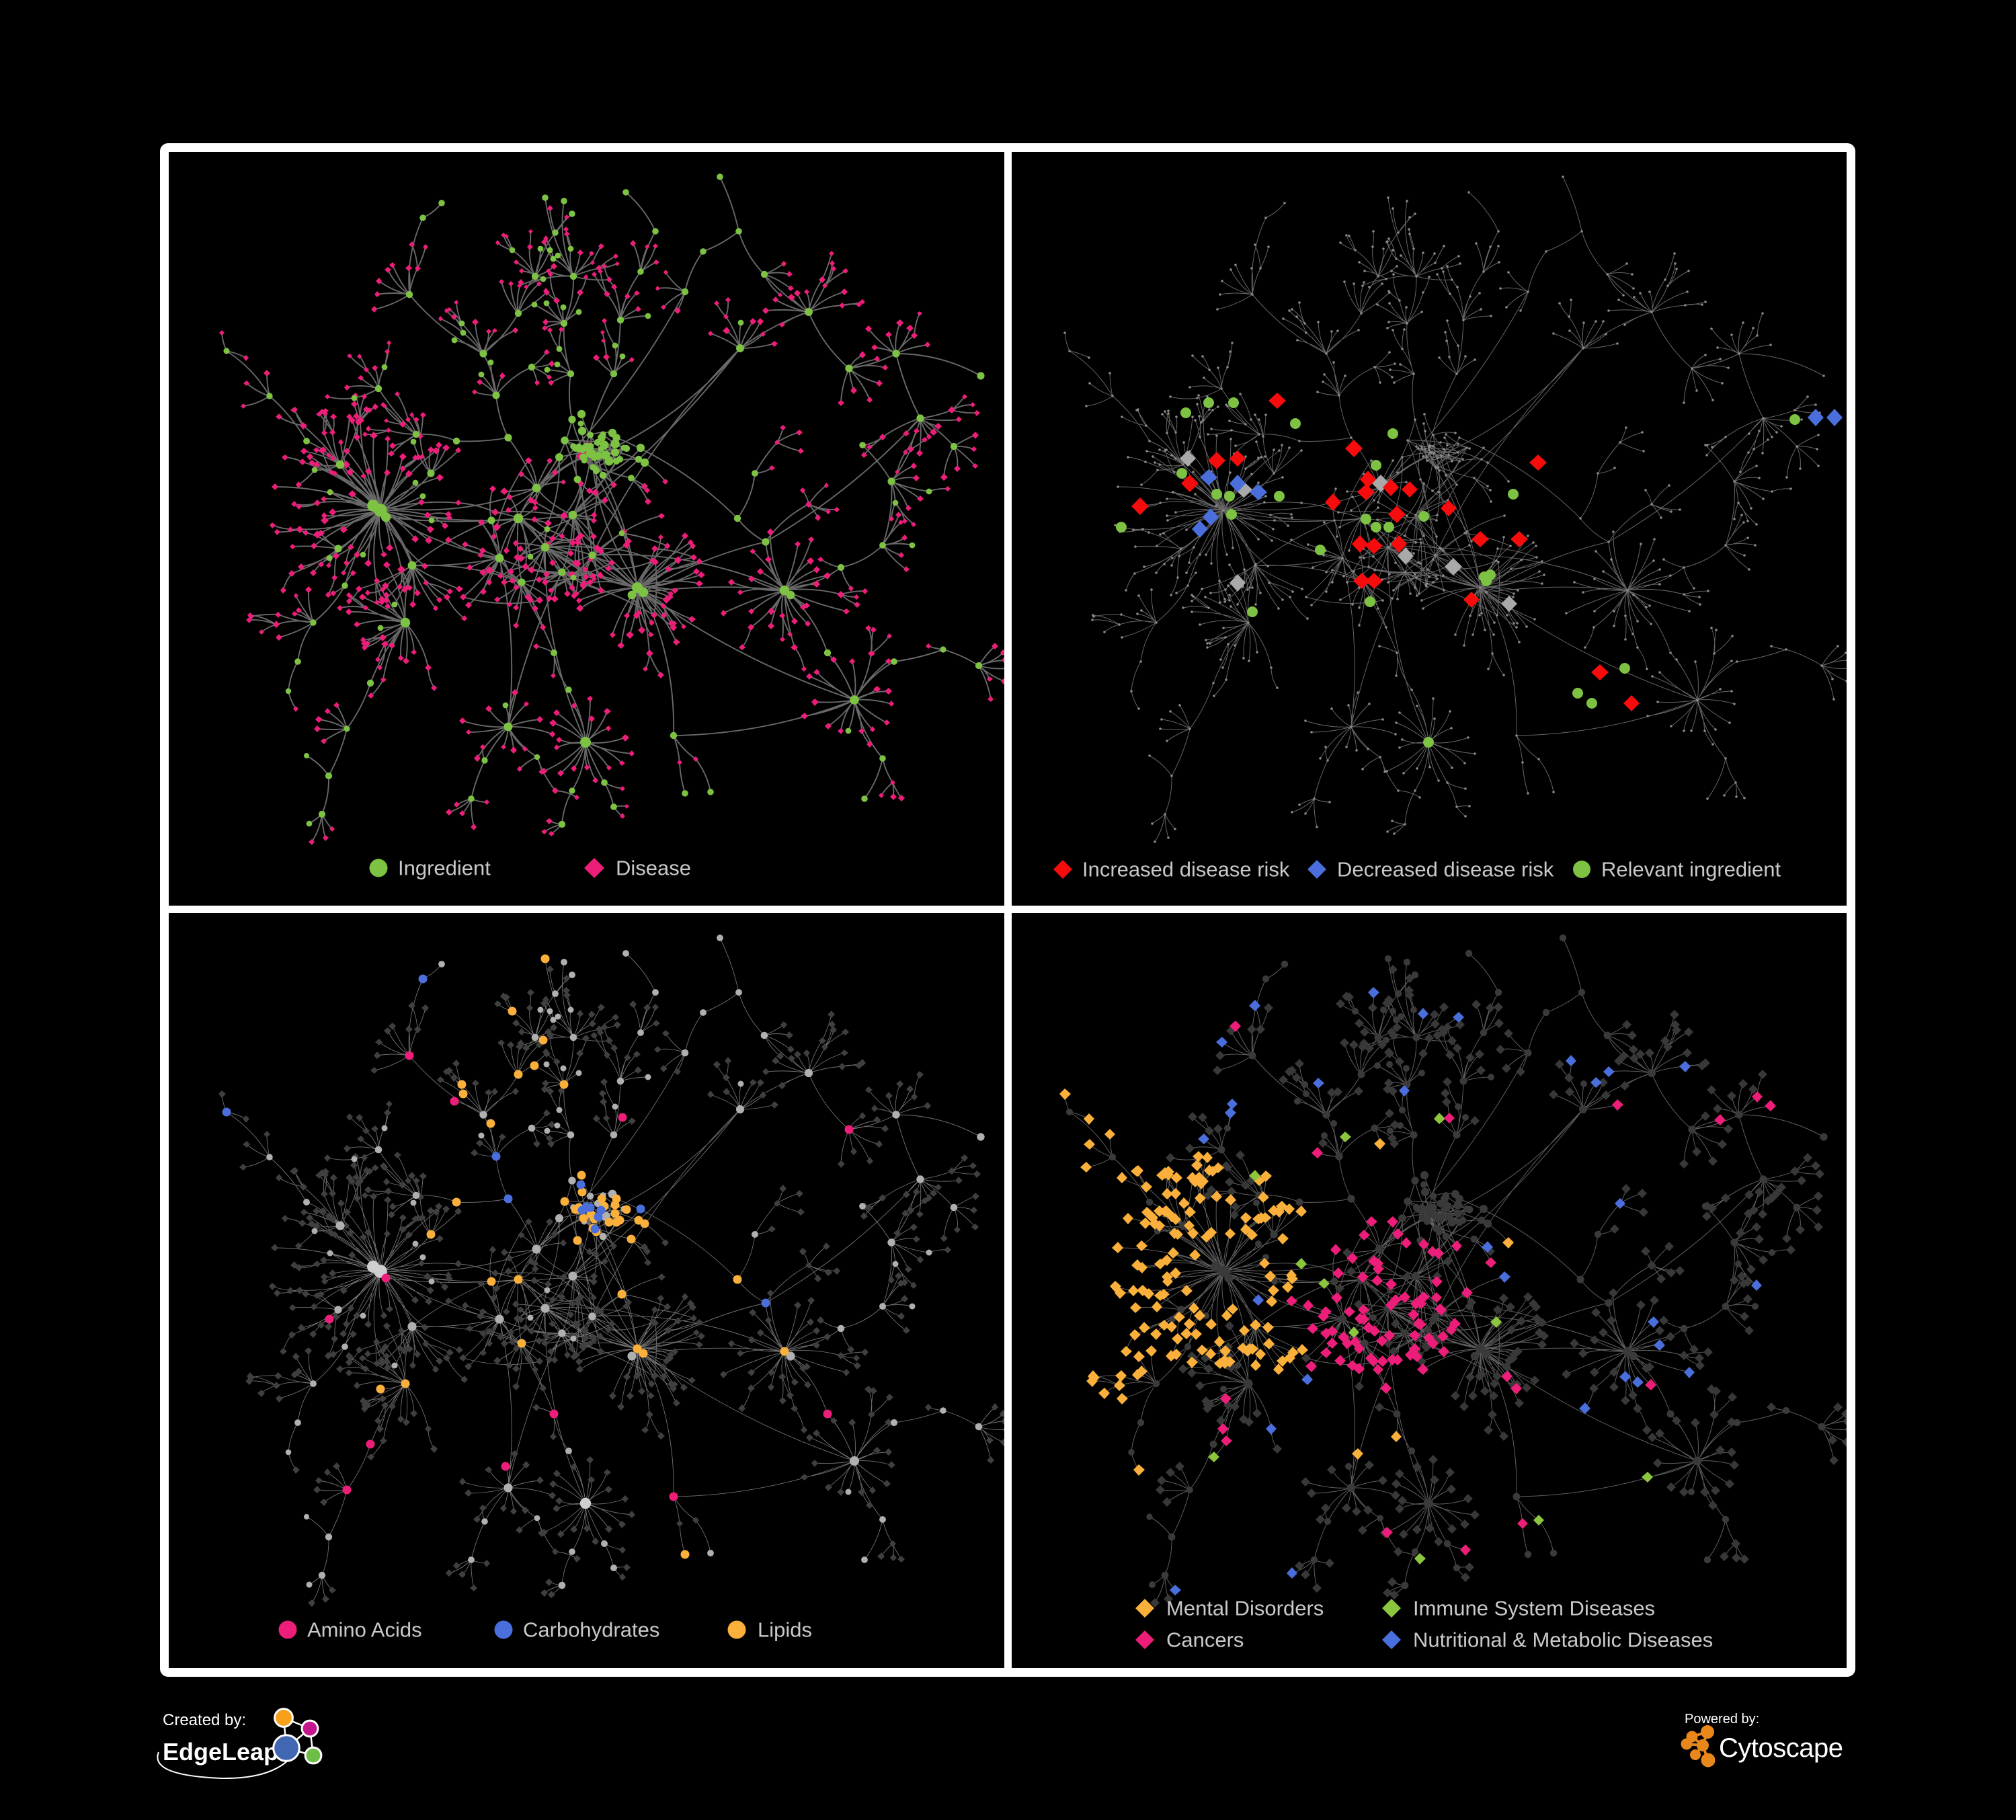 Image resolution: width=2016 pixels, height=1820 pixels. What do you see at coordinates (1722, 1719) in the screenshot?
I see `svg-text: Powered by:` at bounding box center [1722, 1719].